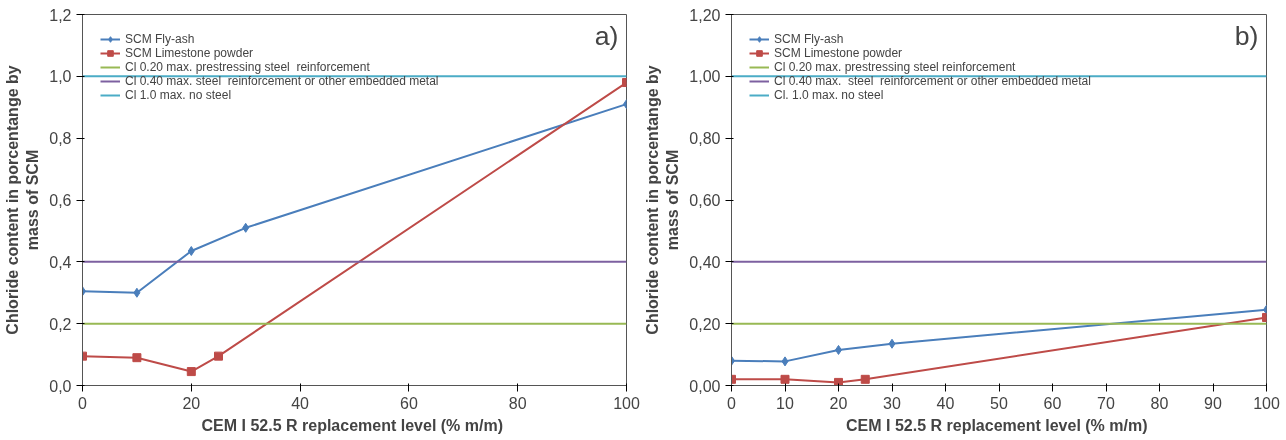 The width and height of the screenshot is (1286, 440). Describe the element at coordinates (785, 403) in the screenshot. I see `x-tick-label: 10` at that location.